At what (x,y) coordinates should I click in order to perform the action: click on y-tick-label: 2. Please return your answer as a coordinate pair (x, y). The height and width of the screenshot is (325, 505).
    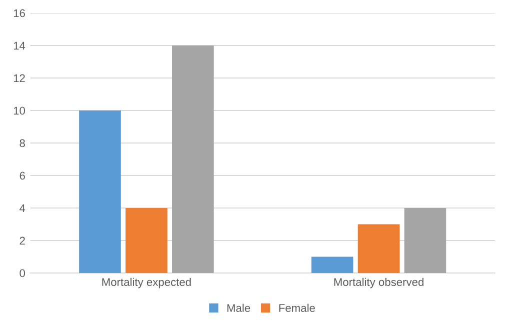
    Looking at the image, I should click on (22, 240).